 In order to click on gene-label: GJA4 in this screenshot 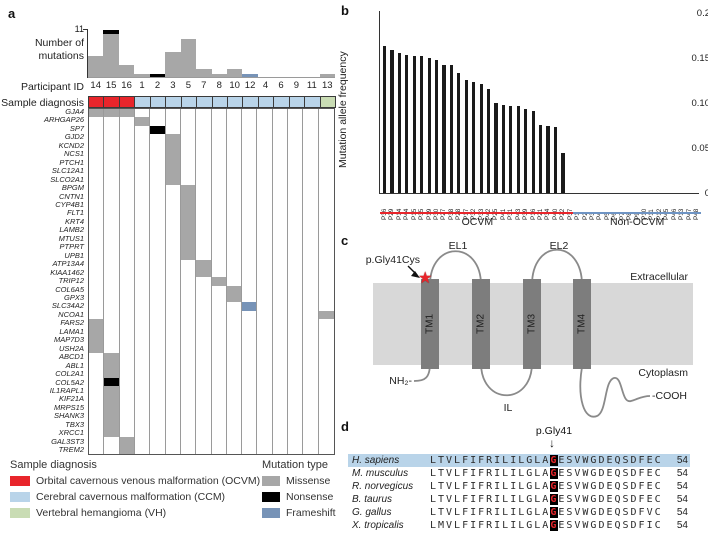, I will do `click(74, 111)`.